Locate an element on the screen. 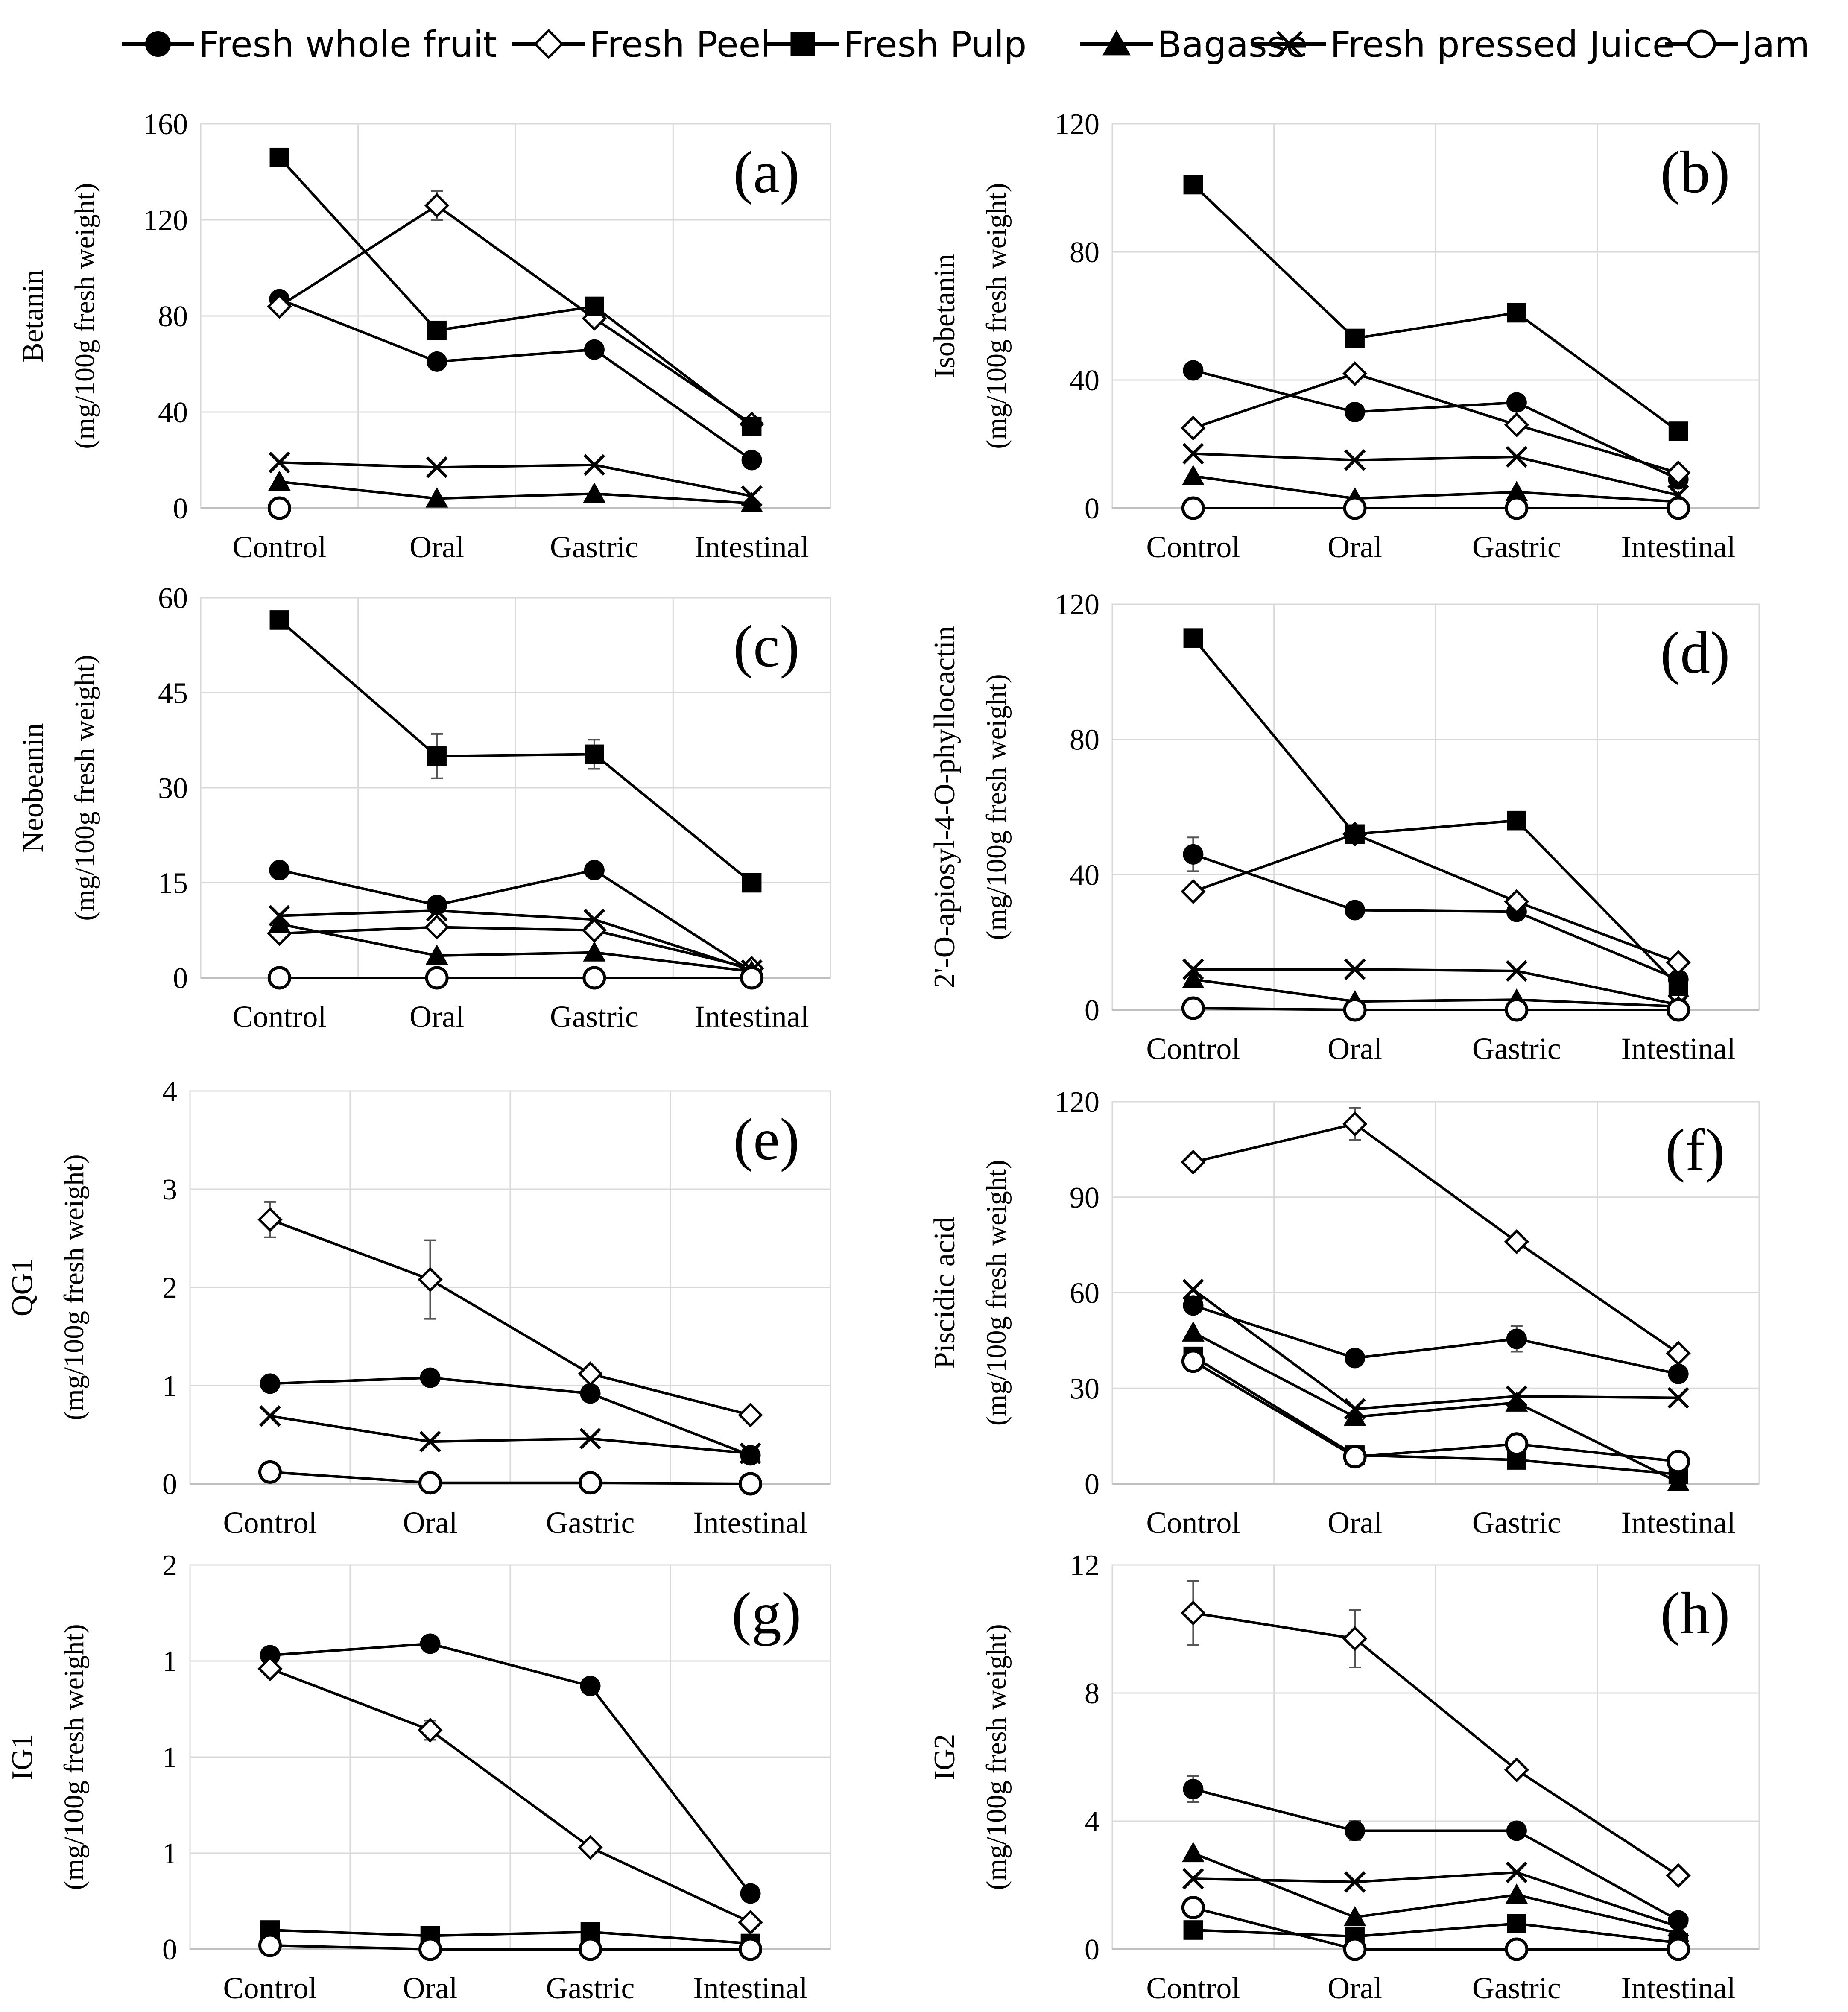  panel-label: (h) is located at coordinates (1695, 1613).